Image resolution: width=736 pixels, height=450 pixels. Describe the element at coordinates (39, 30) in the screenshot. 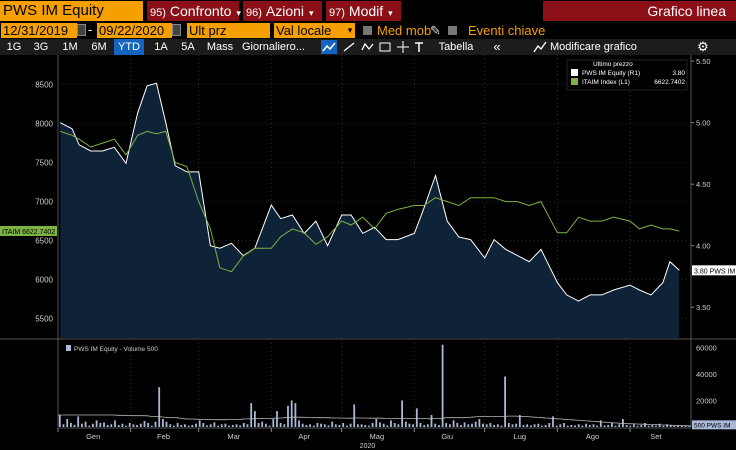

I see `start-date-field: 12/31/2019` at that location.